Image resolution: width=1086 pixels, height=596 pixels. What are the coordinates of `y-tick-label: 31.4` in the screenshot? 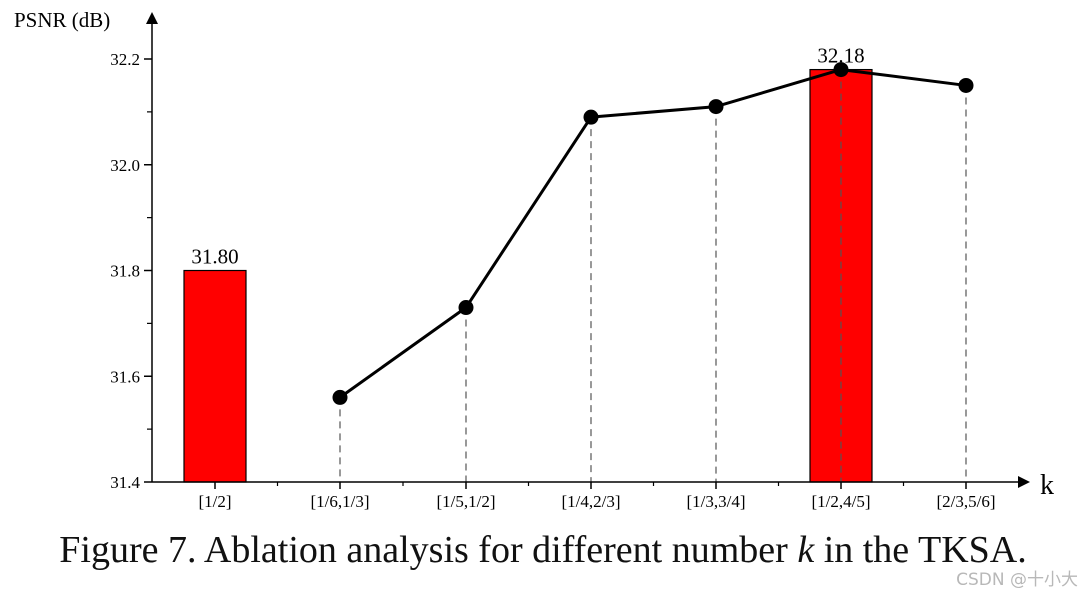 It's located at (125, 482).